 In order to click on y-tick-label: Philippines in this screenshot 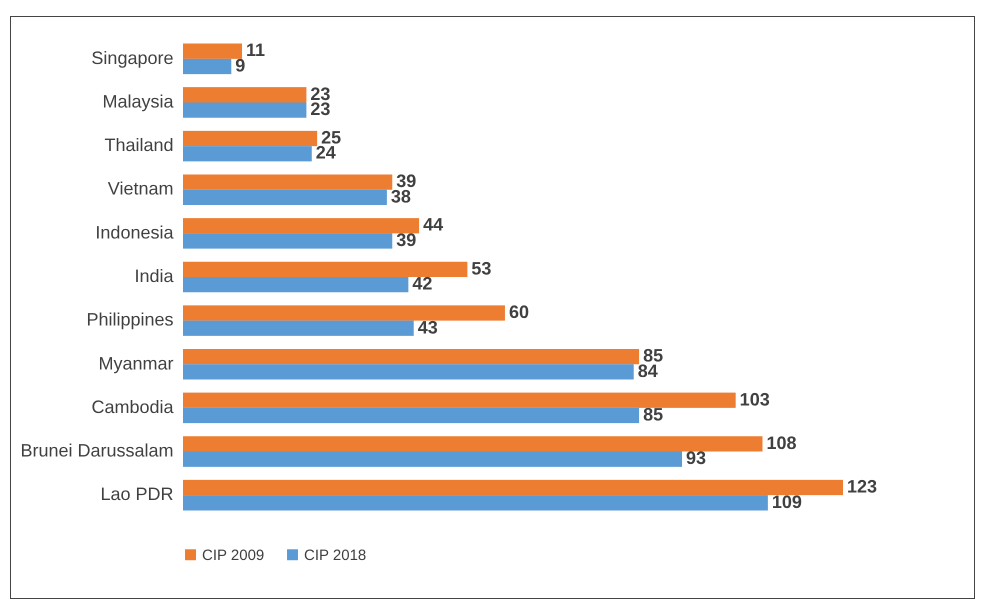, I will do `click(130, 320)`.